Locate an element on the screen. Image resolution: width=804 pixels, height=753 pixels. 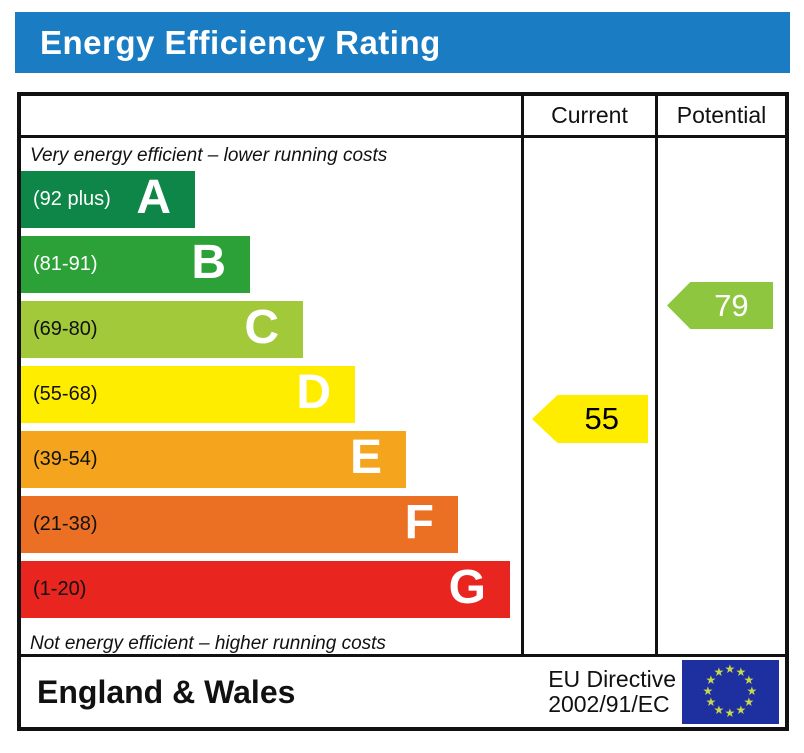
region-label: England & Wales is located at coordinates (166, 691).